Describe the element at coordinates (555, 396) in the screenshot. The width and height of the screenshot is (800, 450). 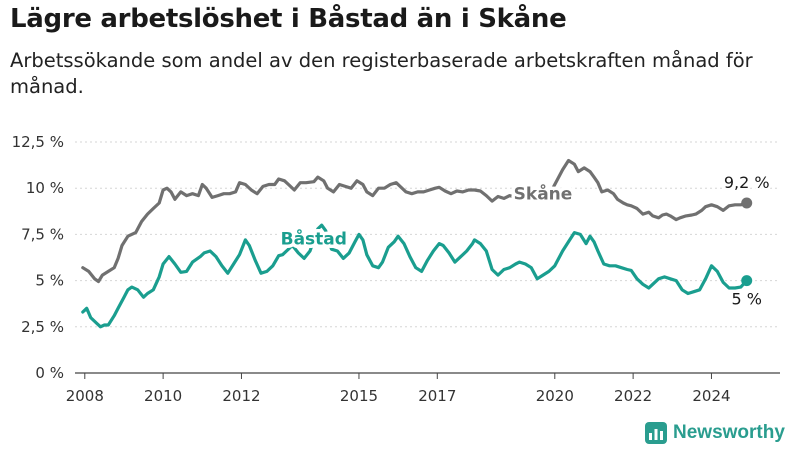
I see `x-tick-label: 2020` at that location.